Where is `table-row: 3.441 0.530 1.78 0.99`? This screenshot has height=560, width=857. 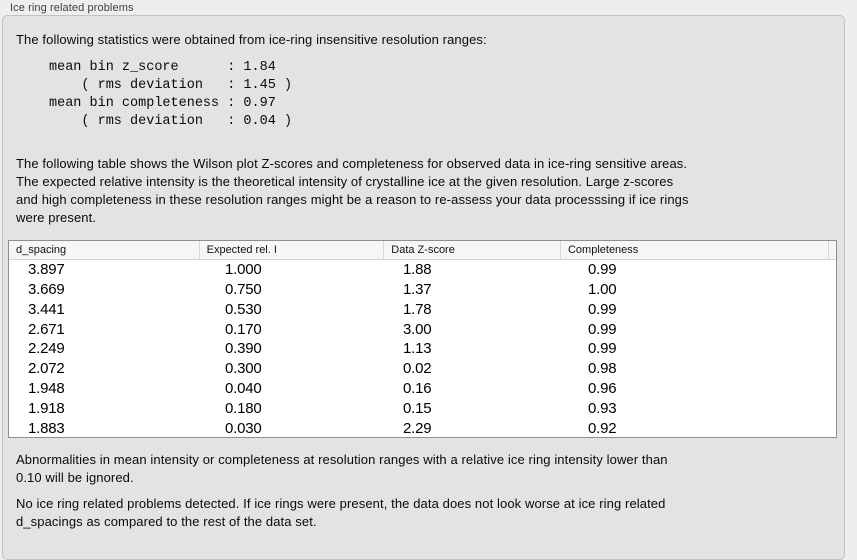
table-row: 3.441 0.530 1.78 0.99 is located at coordinates (422, 310).